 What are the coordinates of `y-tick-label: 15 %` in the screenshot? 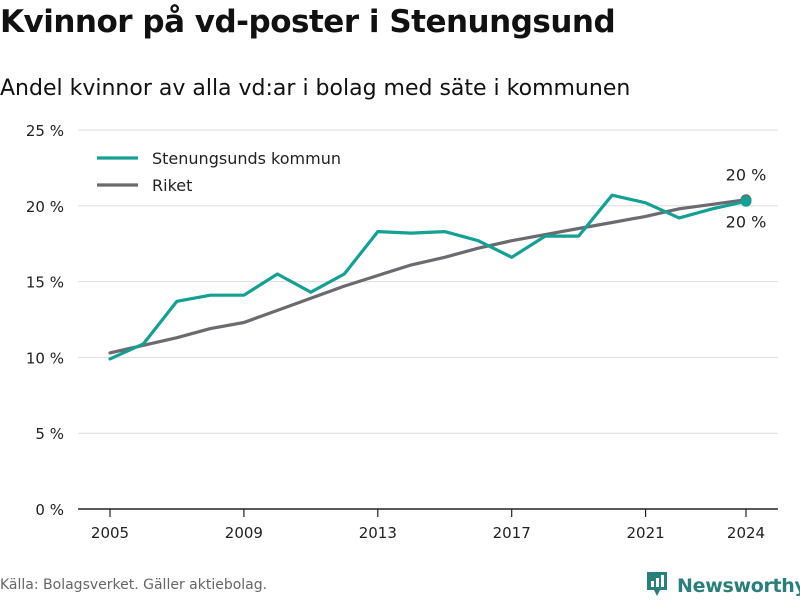 It's located at (45, 283).